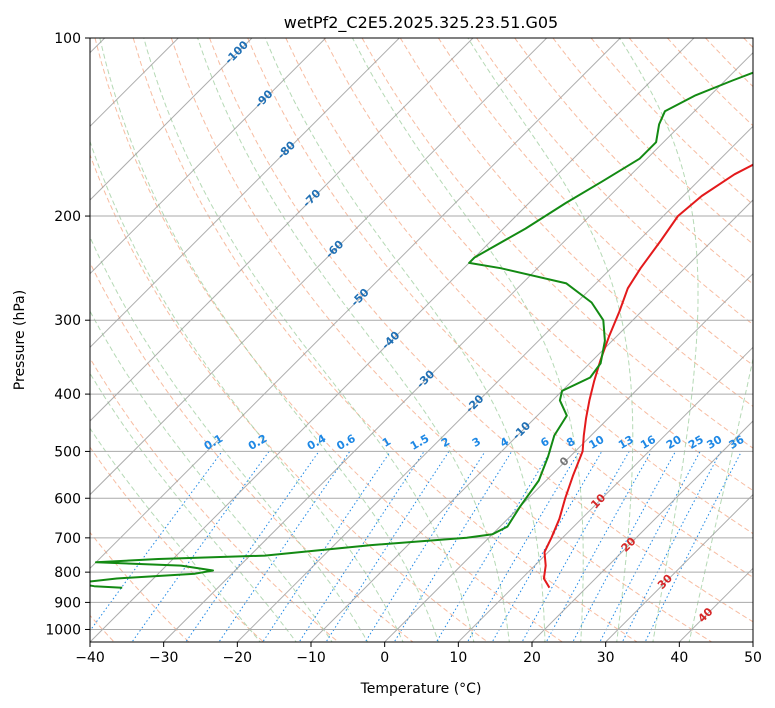  Describe the element at coordinates (532, 658) in the screenshot. I see `x-tick-label: 20` at that location.